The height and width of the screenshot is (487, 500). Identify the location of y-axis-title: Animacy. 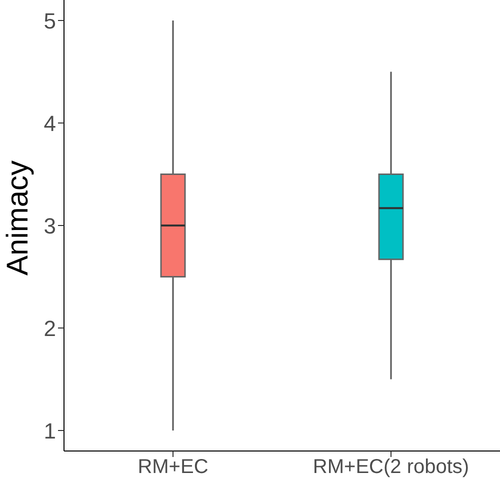
(18, 218).